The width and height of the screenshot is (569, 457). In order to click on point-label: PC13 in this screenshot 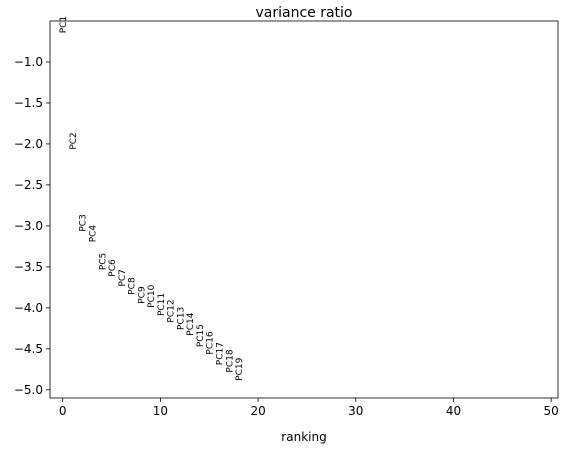, I will do `click(181, 318)`.